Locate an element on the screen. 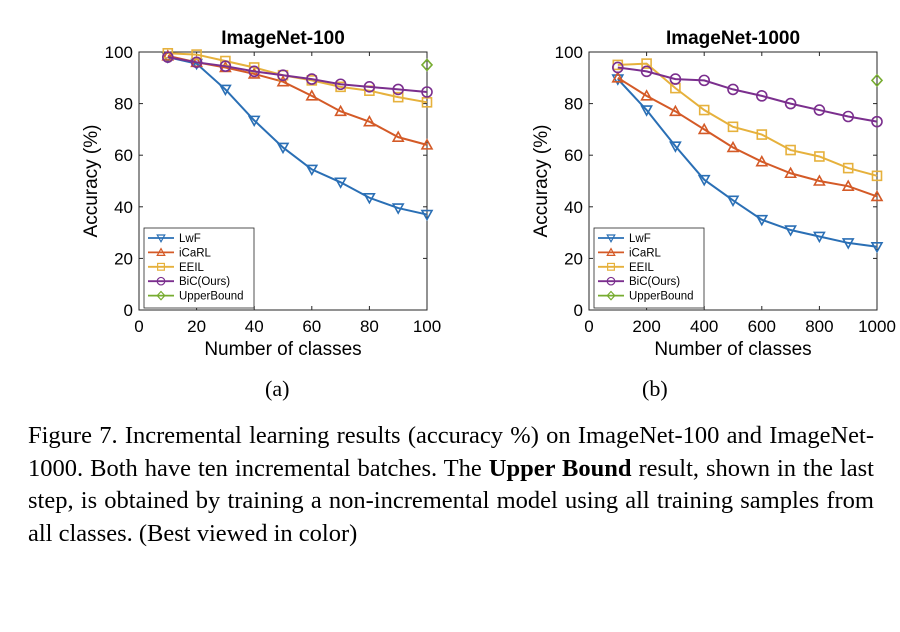 Image resolution: width=900 pixels, height=632 pixels. series-icarl is located at coordinates (747, 136).